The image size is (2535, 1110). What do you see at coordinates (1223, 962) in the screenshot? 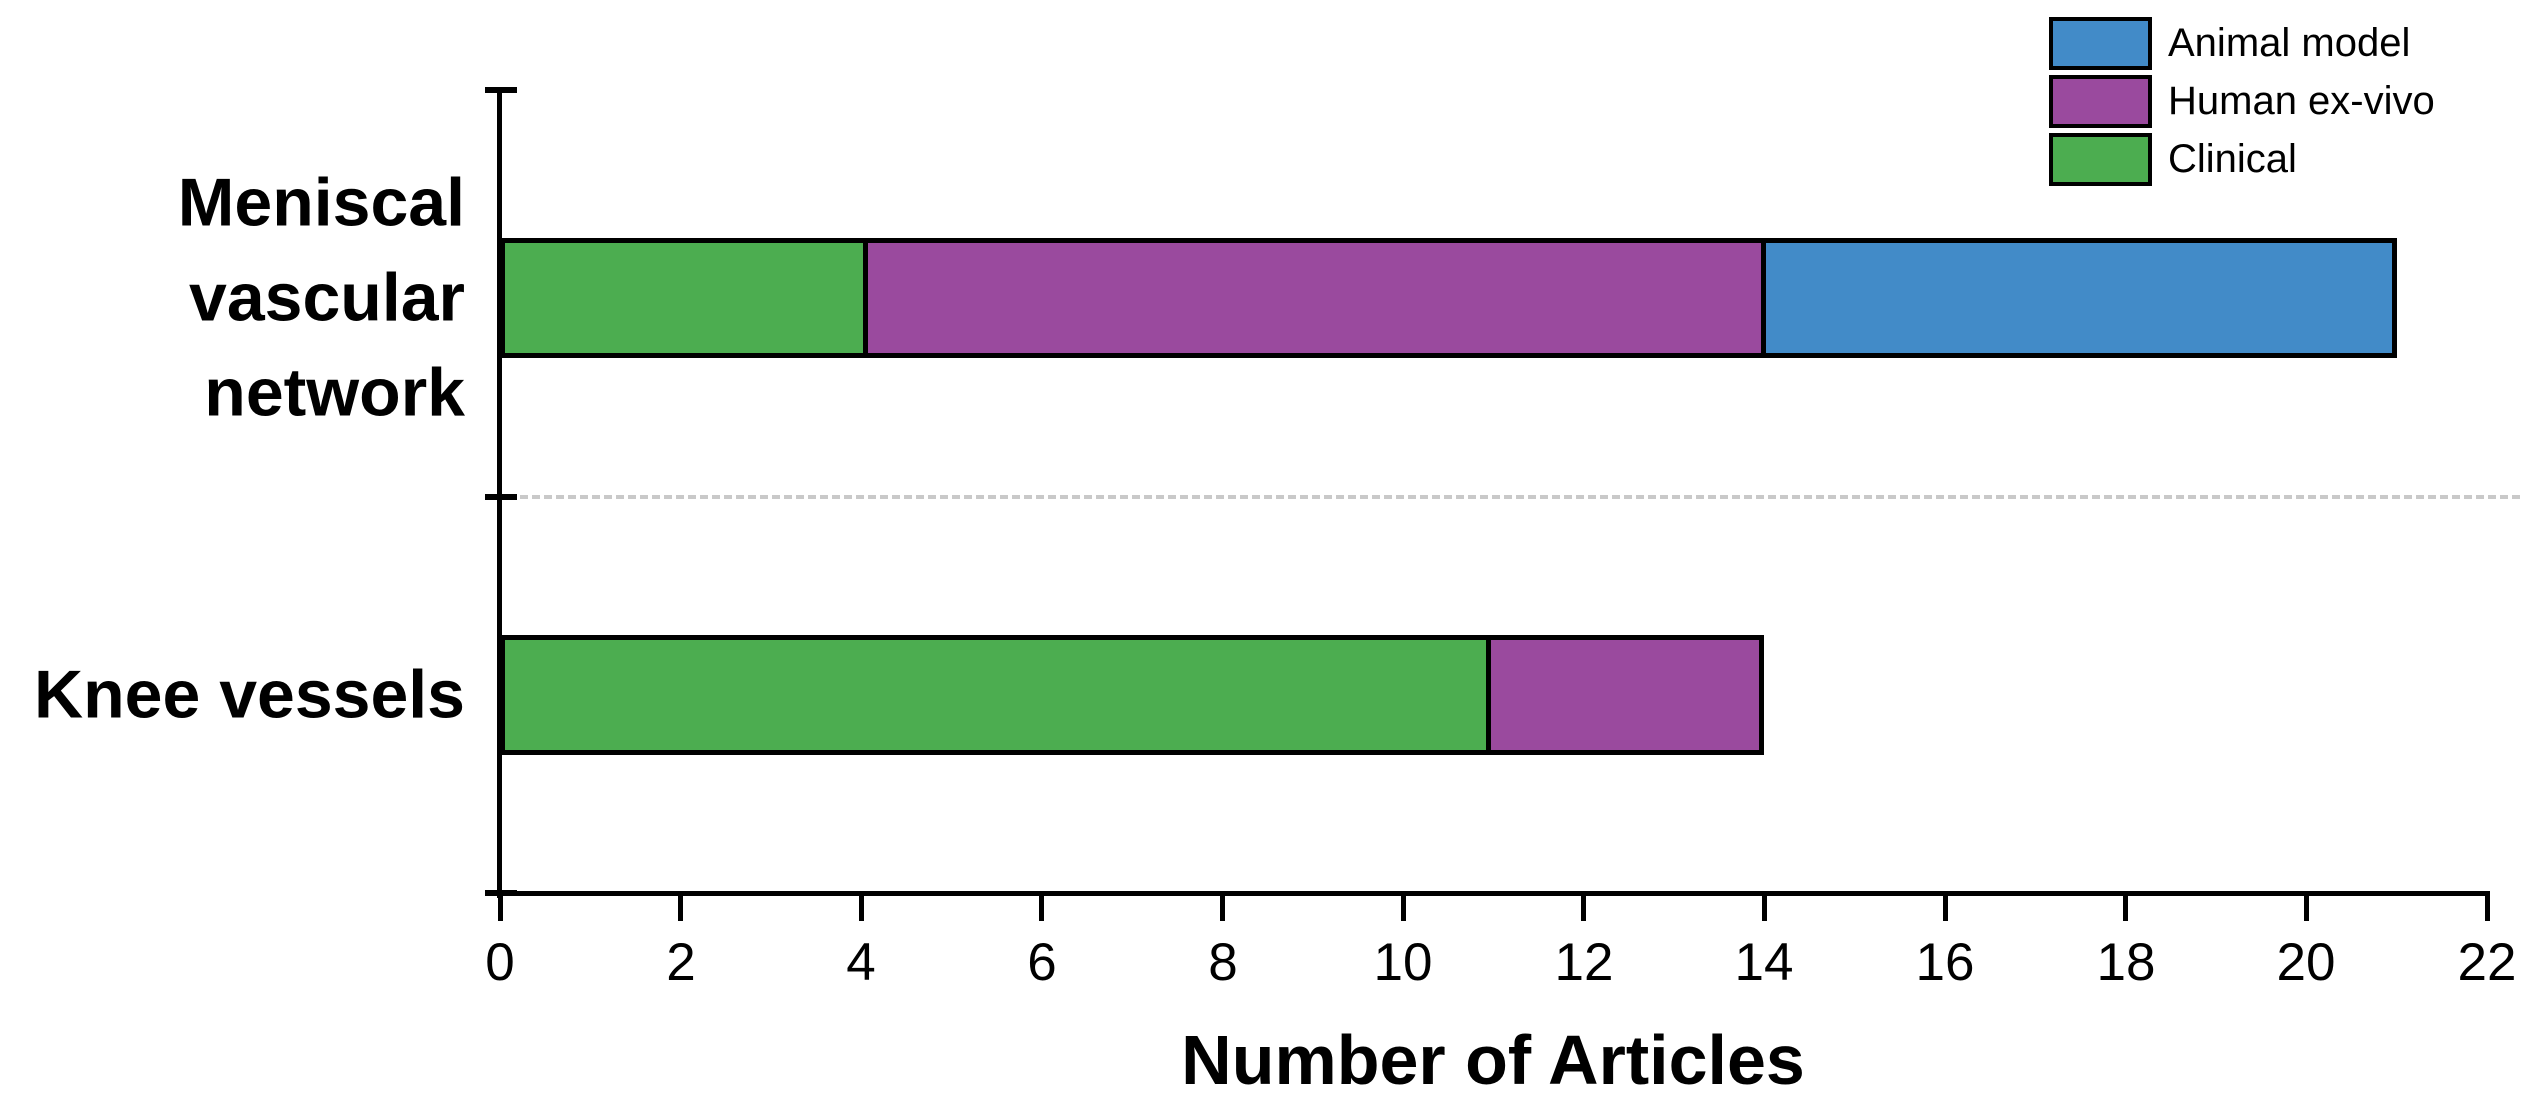
I see `x-tick-label-8: 8` at bounding box center [1223, 962].